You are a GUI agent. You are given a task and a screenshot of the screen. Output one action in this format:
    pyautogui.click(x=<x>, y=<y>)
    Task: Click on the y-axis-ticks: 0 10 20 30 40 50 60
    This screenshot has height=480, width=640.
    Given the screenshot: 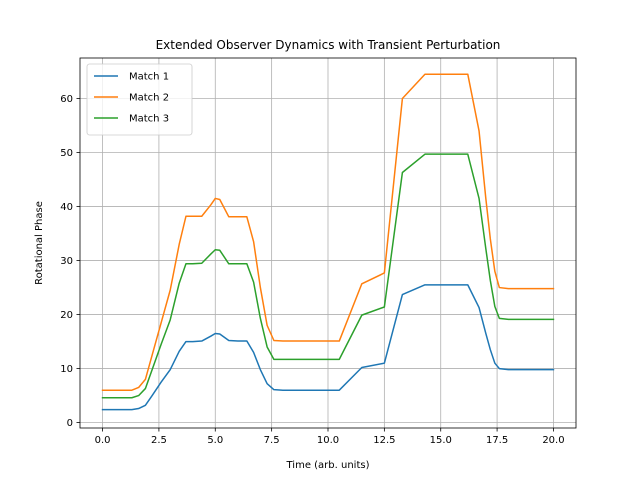 What is the action you would take?
    pyautogui.click(x=70, y=261)
    